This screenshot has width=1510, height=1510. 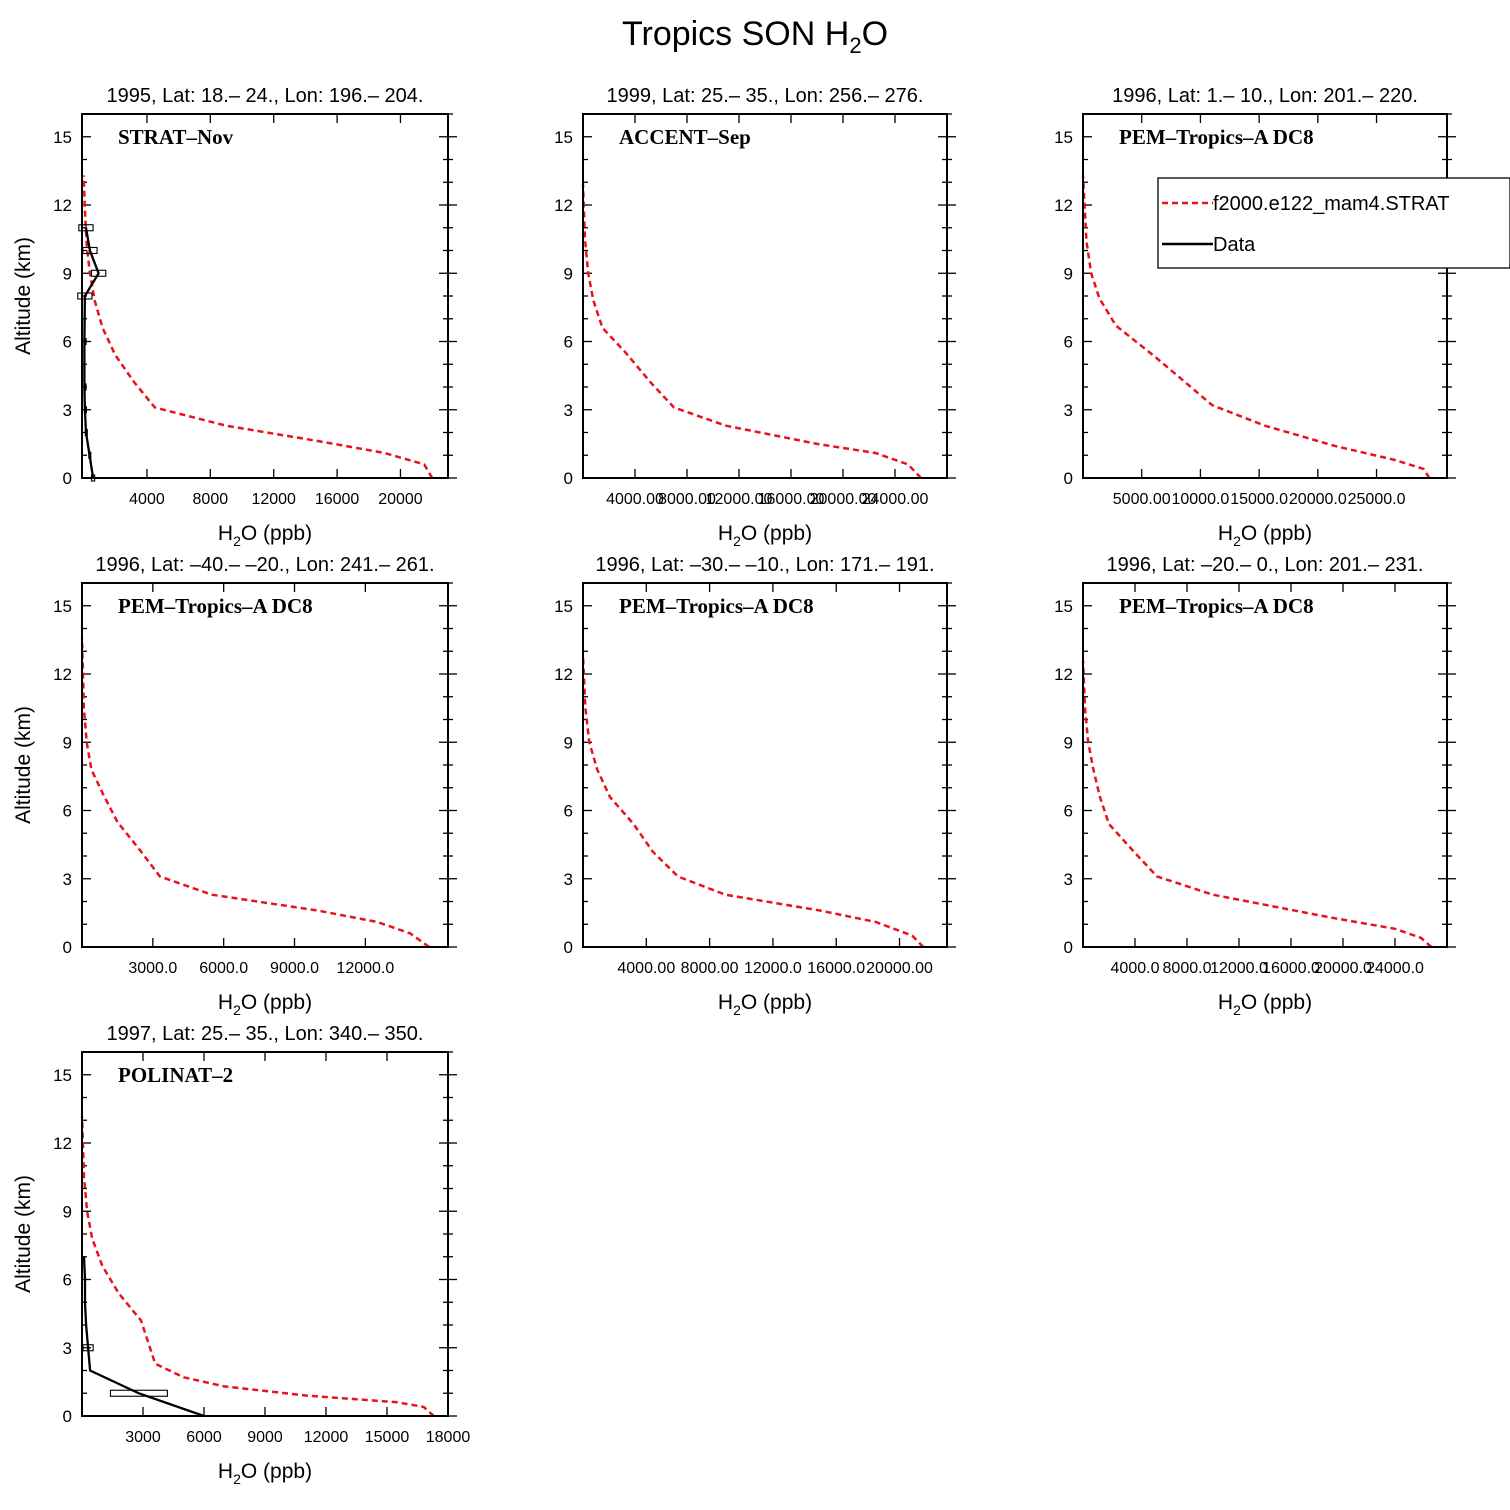 What do you see at coordinates (1135, 968) in the screenshot?
I see `x-tick-label: 4000.0` at bounding box center [1135, 968].